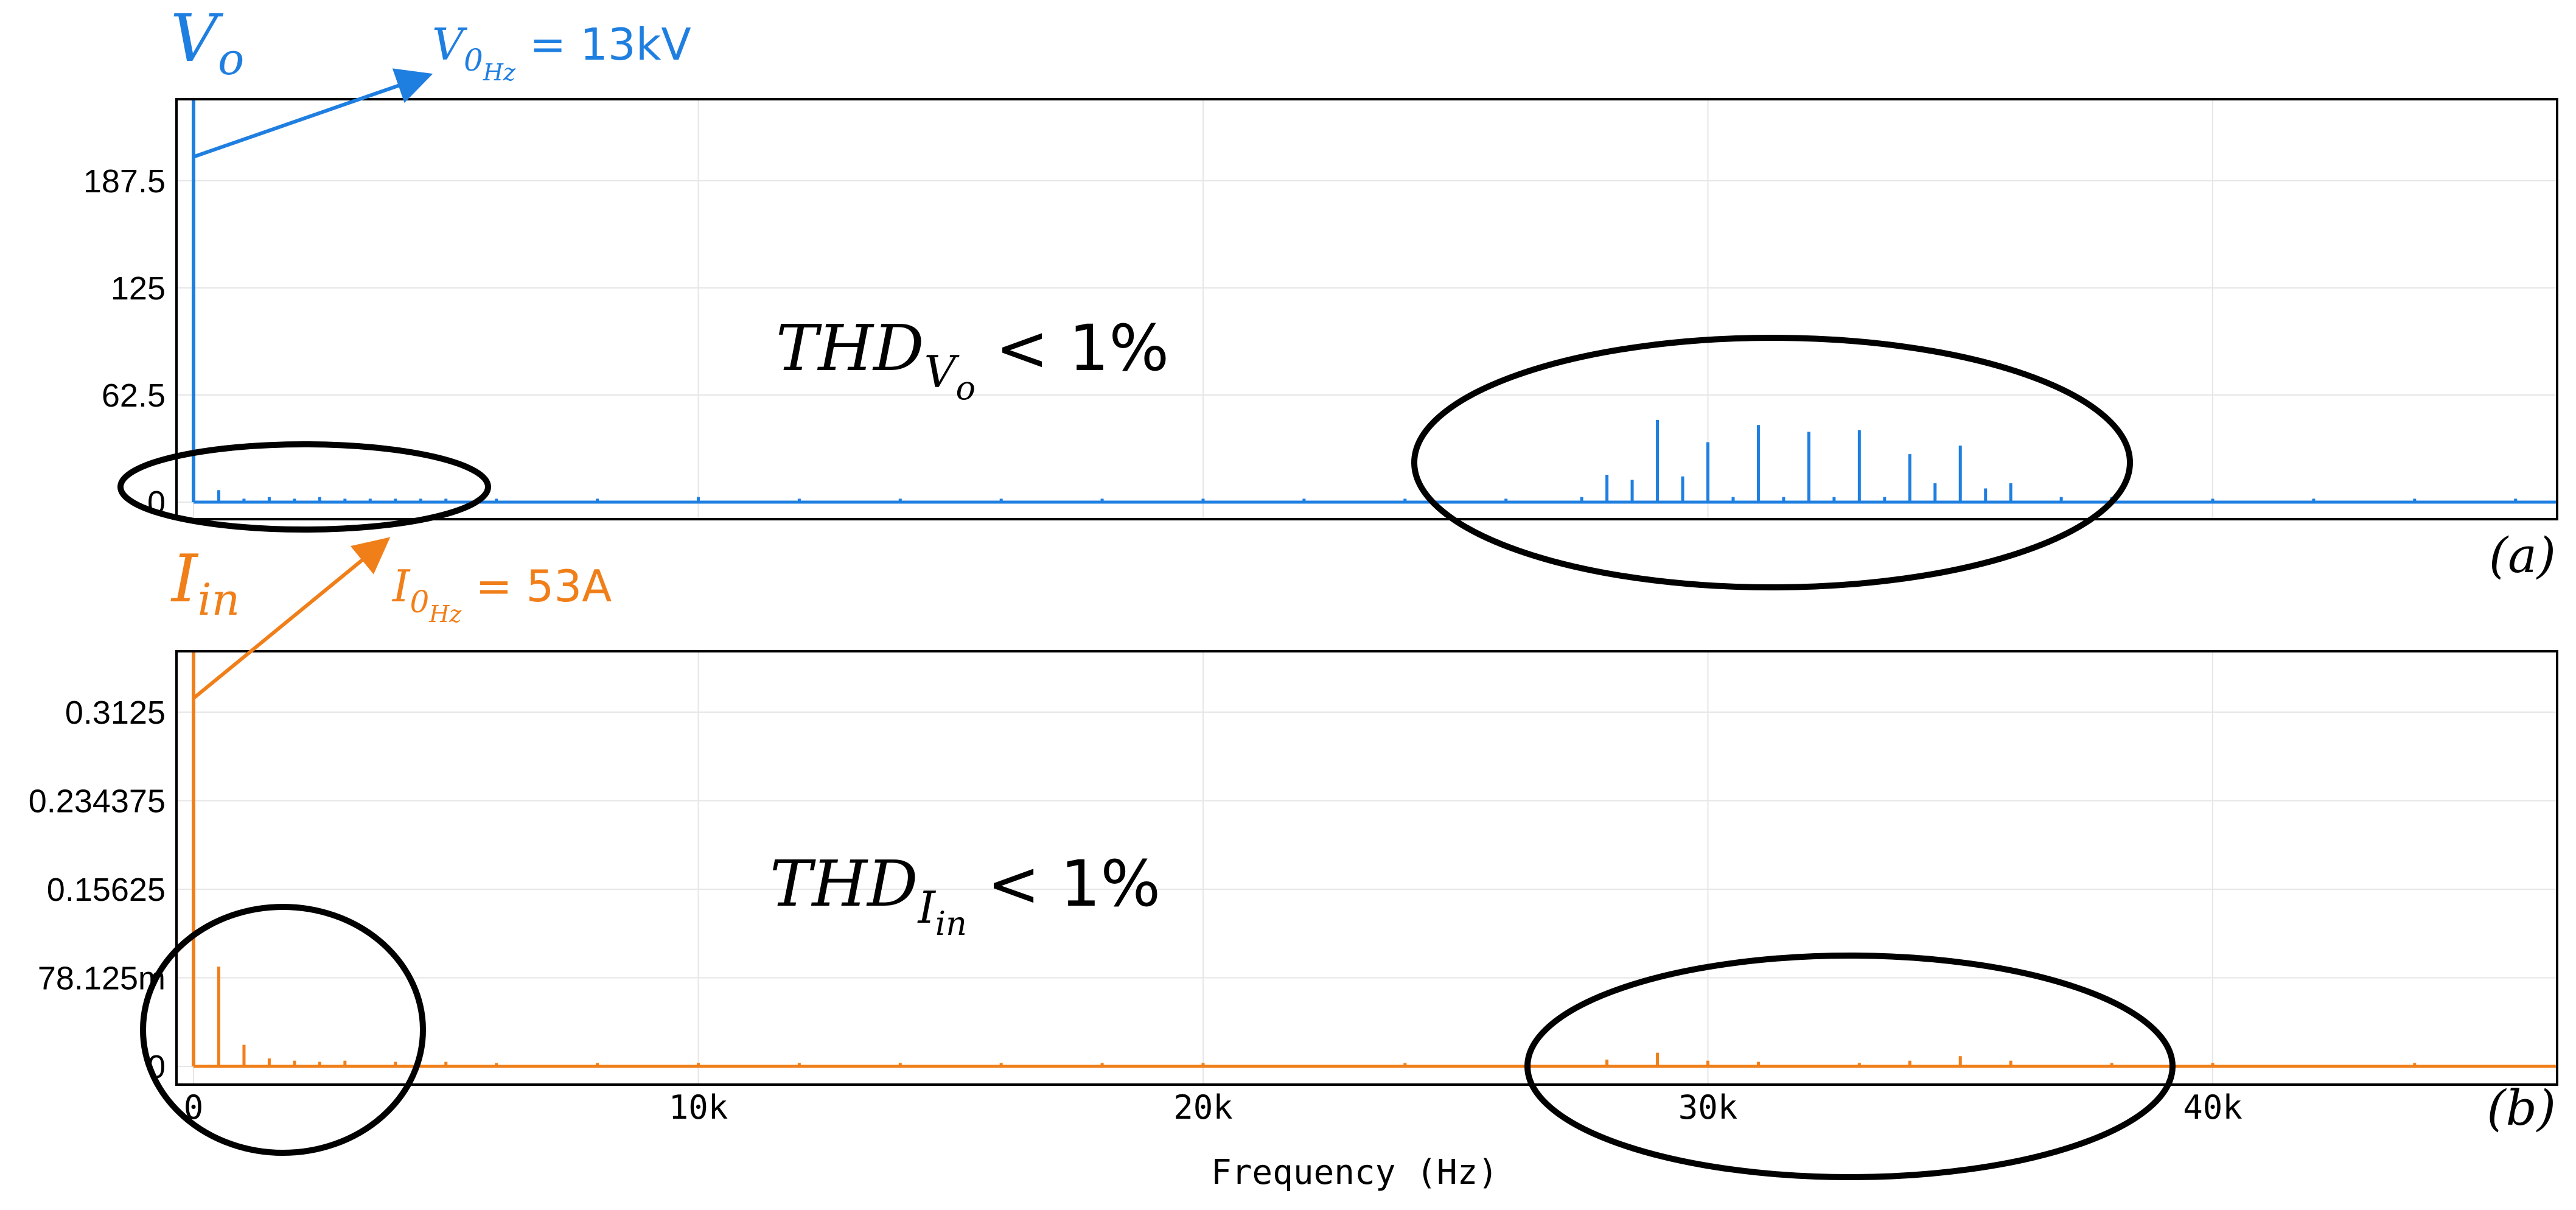  Describe the element at coordinates (102, 978) in the screenshot. I see `y-tick-label: 78.125m` at that location.